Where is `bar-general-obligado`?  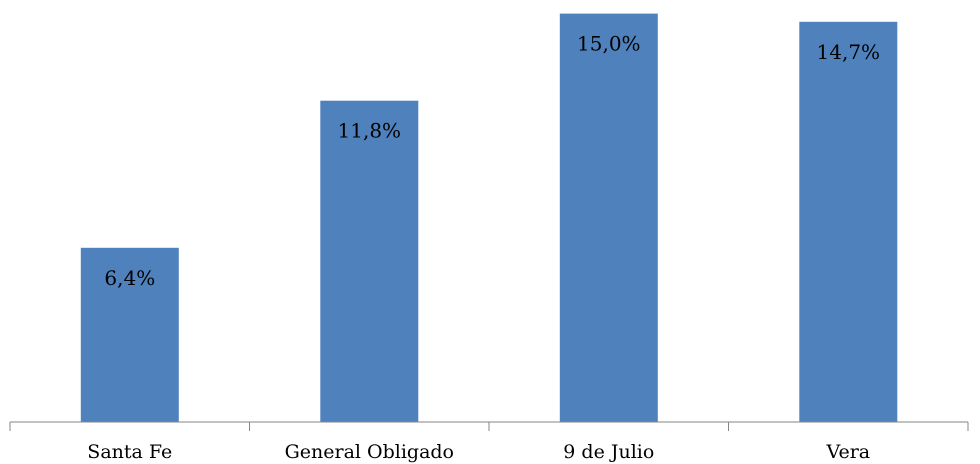 bar-general-obligado is located at coordinates (369, 261).